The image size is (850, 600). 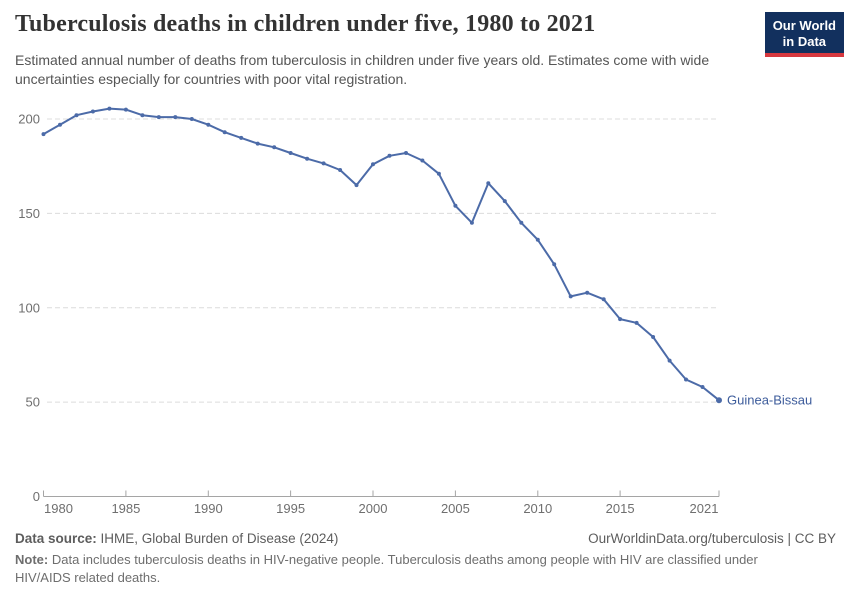 What do you see at coordinates (58, 508) in the screenshot?
I see `x-tick-label: 1980` at bounding box center [58, 508].